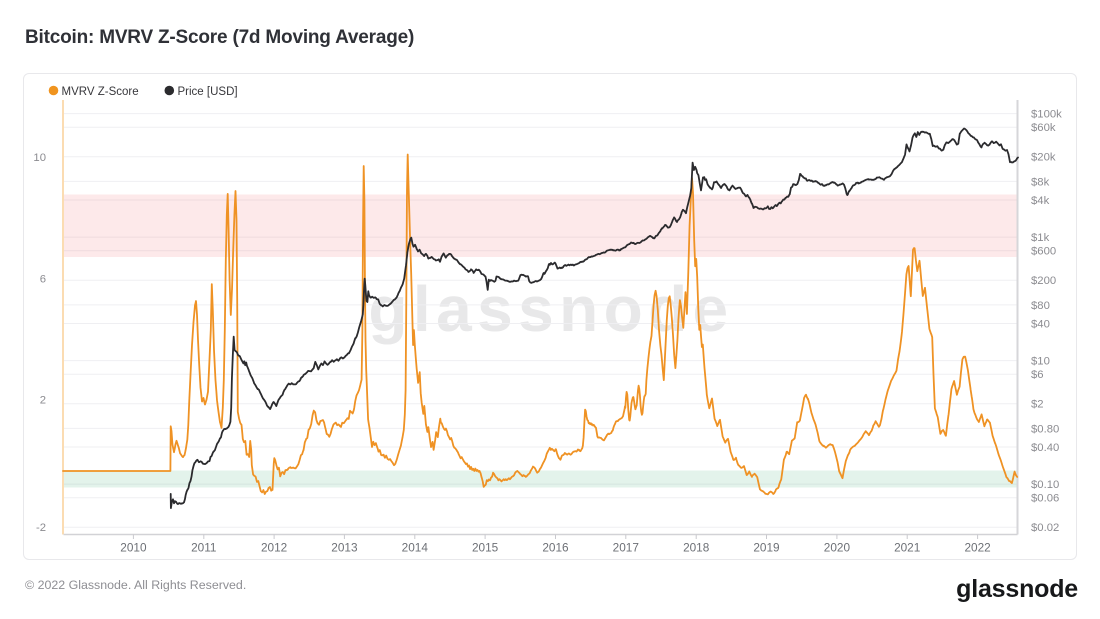 The width and height of the screenshot is (1100, 619). I want to click on svg-text: $100k, so click(1046, 115).